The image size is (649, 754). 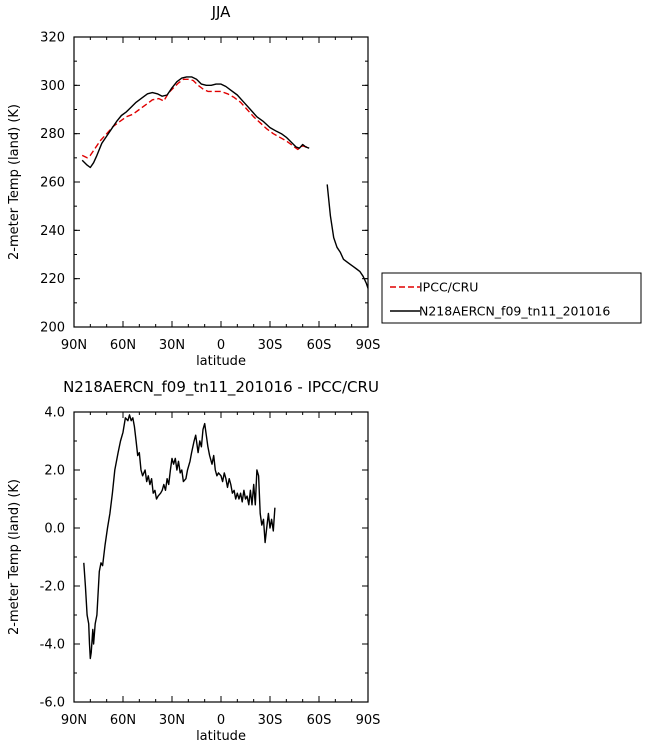 What do you see at coordinates (74, 345) in the screenshot?
I see `top-x-tick-label: 90N` at bounding box center [74, 345].